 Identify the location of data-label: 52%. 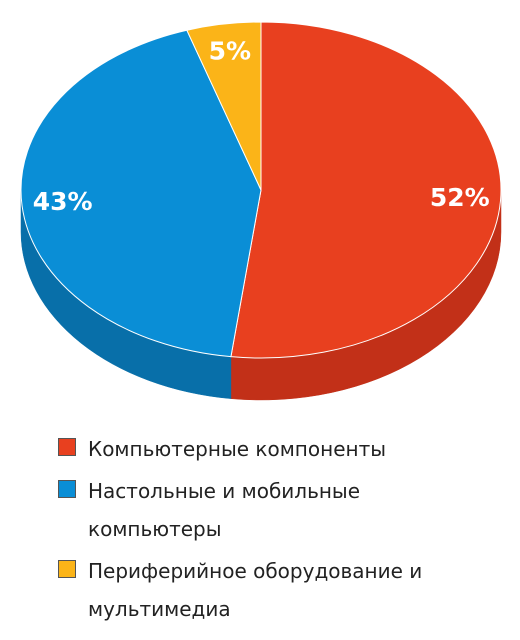
(460, 197).